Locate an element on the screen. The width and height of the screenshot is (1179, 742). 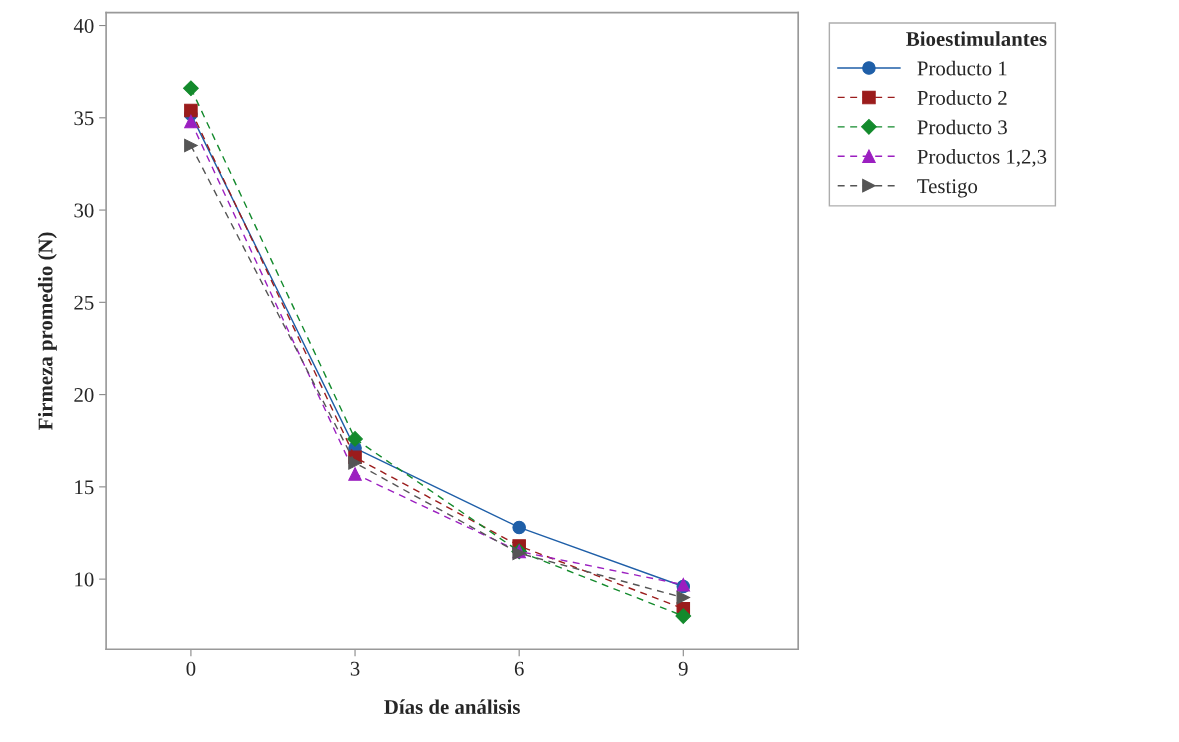
y-axis-title: Firmeza promedio (N) is located at coordinates (47, 331).